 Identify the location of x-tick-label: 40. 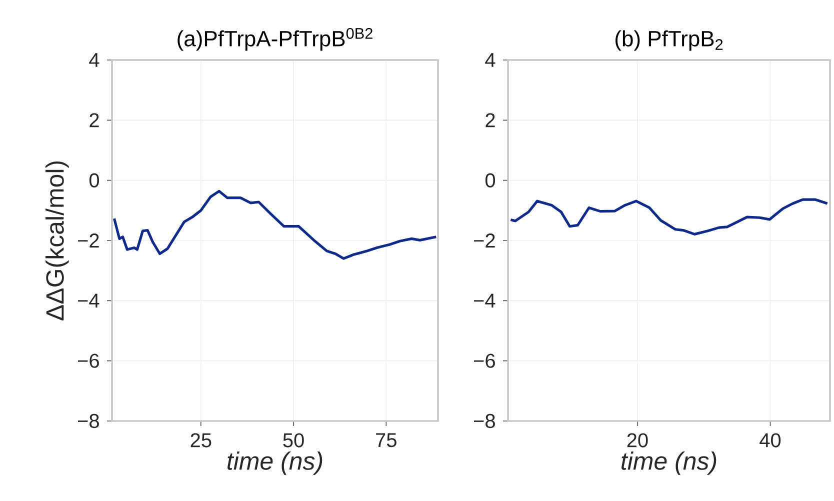
(770, 440).